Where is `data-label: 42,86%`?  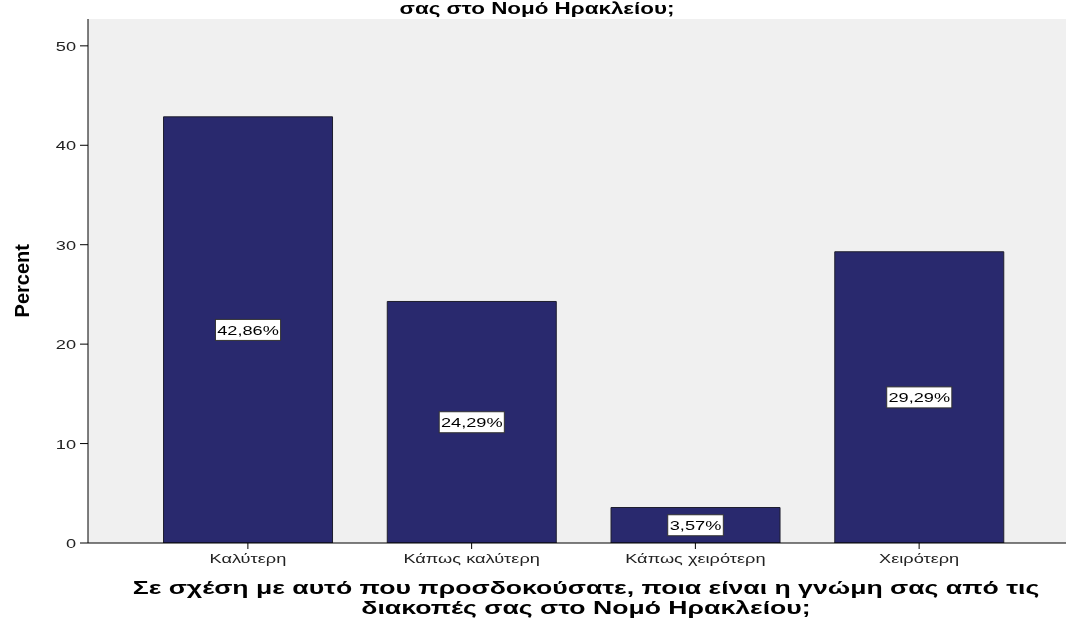 data-label: 42,86% is located at coordinates (248, 329).